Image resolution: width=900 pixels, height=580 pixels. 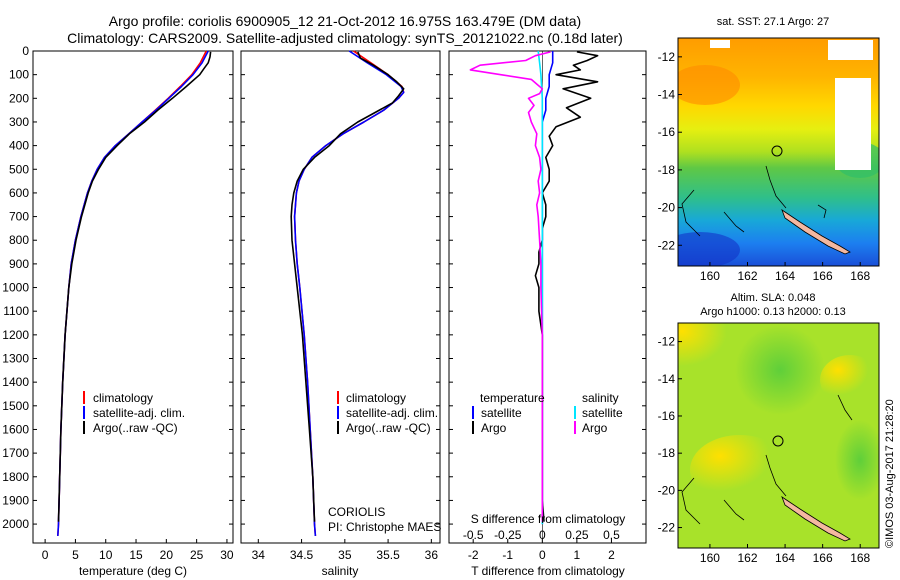 I want to click on x-tick-label: 35, so click(x=345, y=555).